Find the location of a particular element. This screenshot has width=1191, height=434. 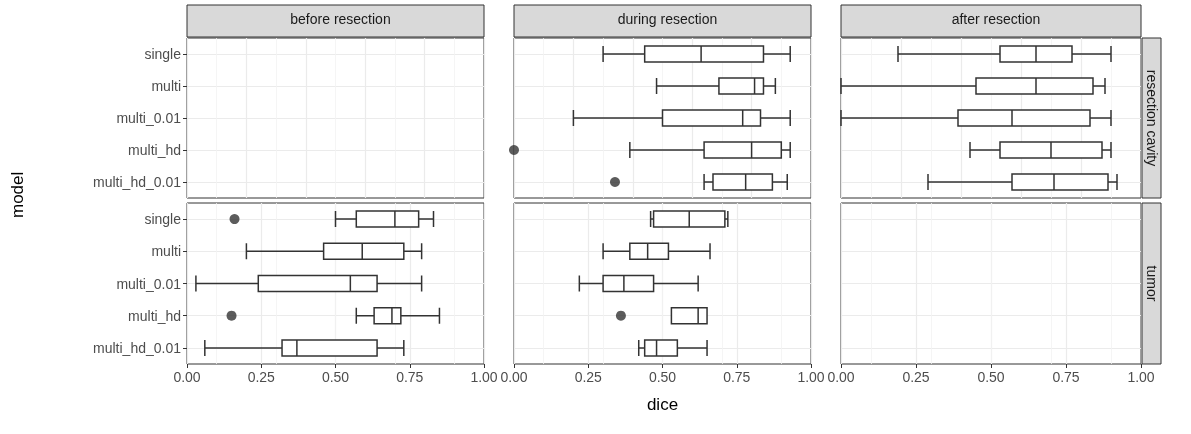

chart-title: after resection is located at coordinates (996, 19).